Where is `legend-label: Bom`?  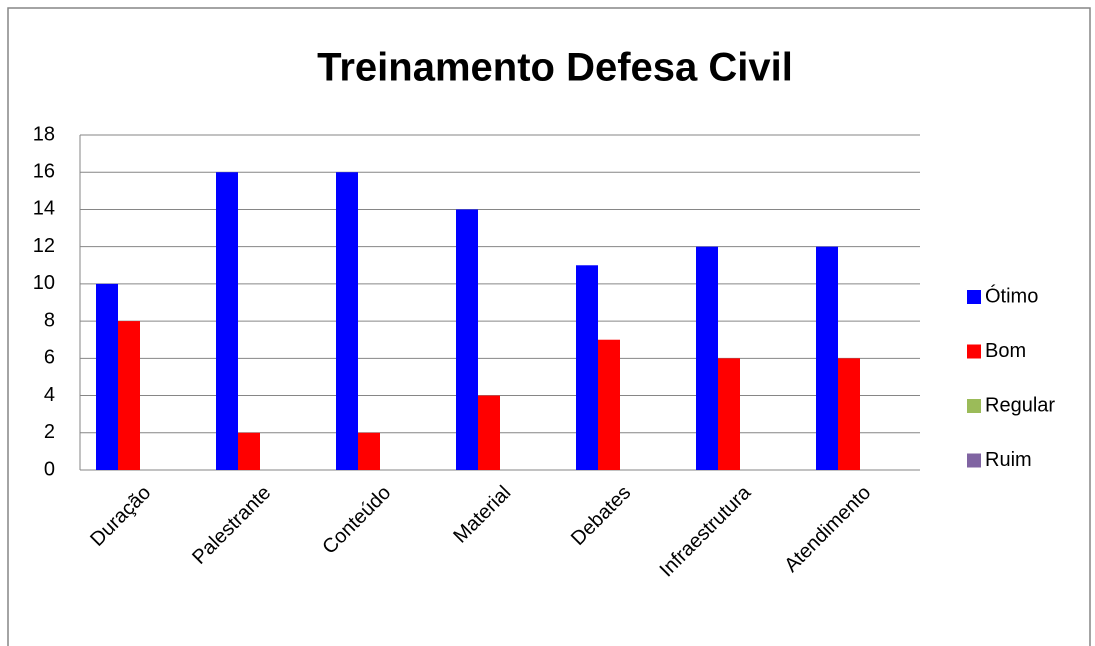
legend-label: Bom is located at coordinates (1005, 351).